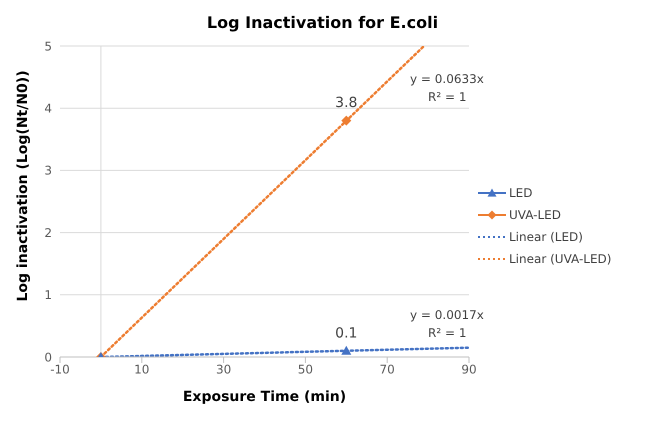 This screenshot has width=645, height=421. I want to click on y-tick-label: 2, so click(48, 233).